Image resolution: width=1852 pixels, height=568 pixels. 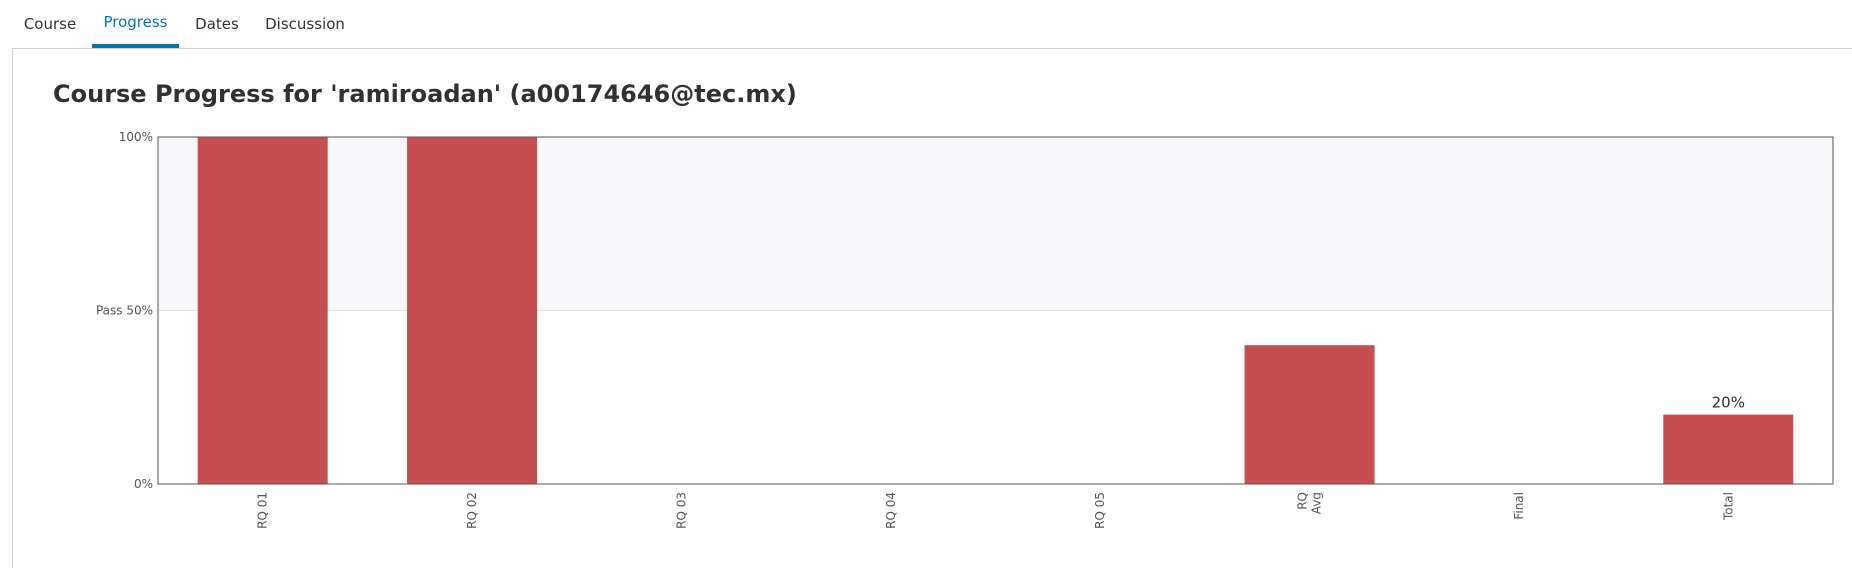 I want to click on x-tick-label-7-0: Total, so click(x=1728, y=506).